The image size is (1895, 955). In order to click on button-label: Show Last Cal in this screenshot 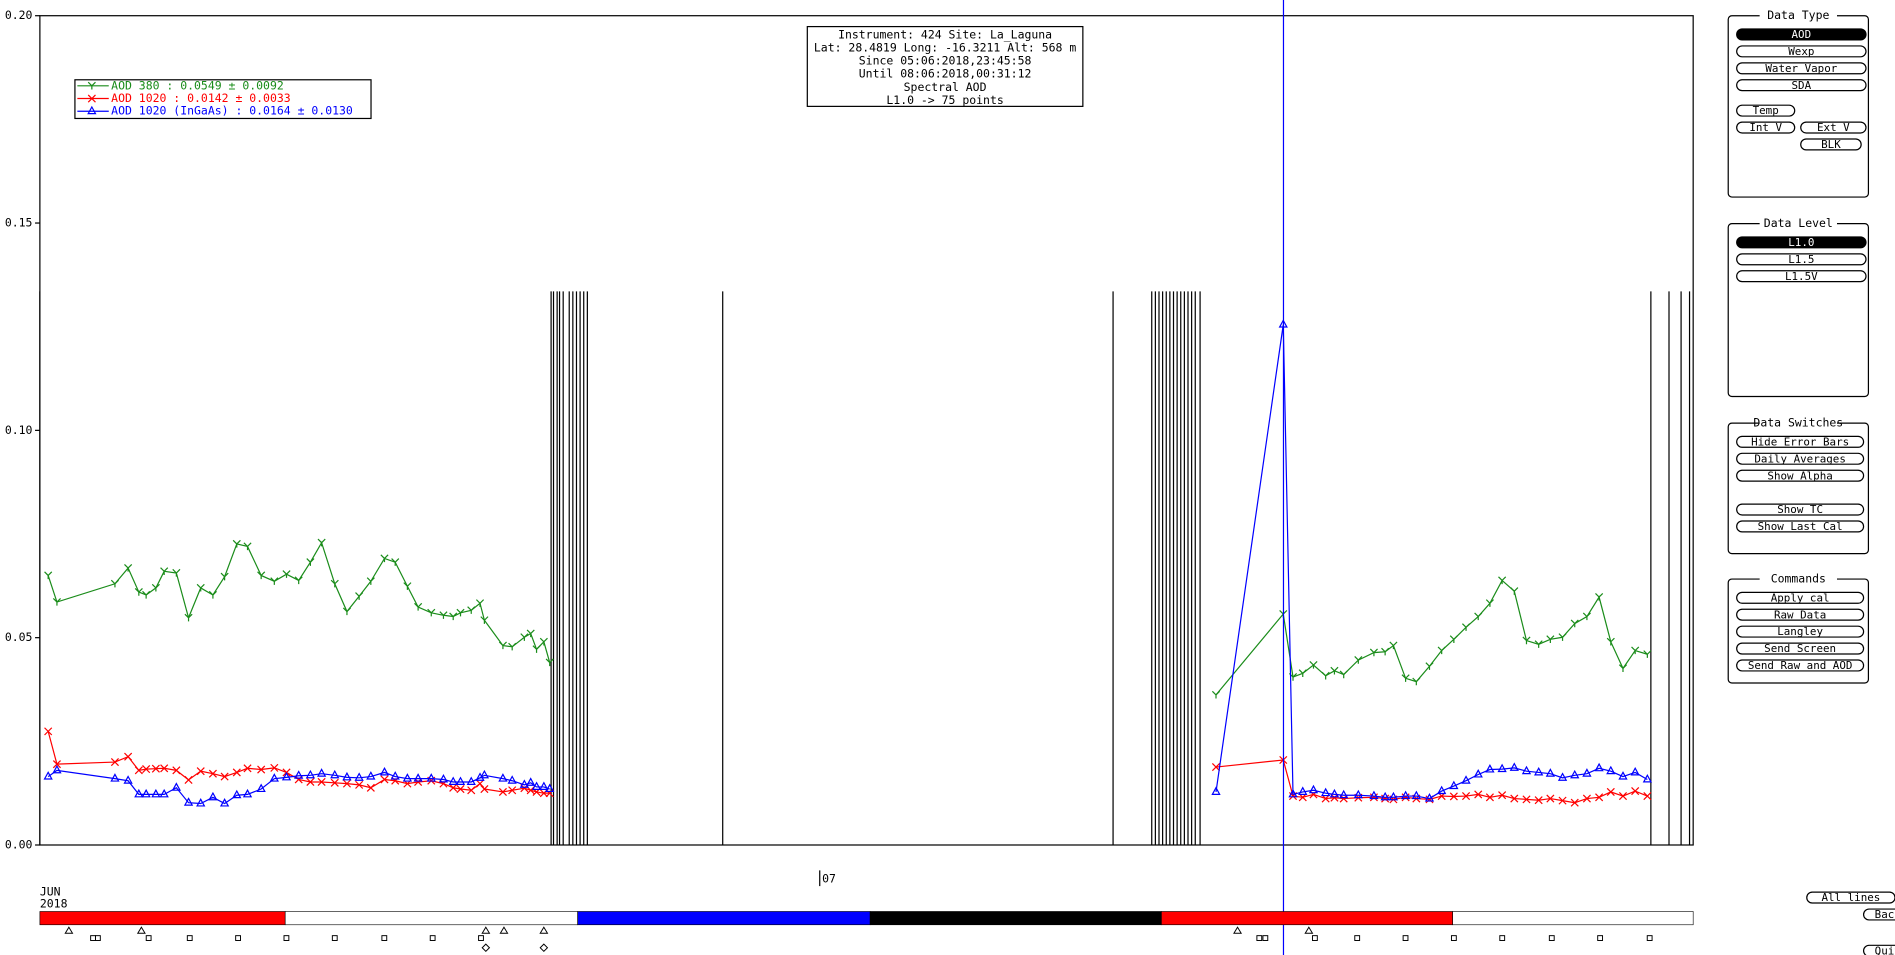, I will do `click(1800, 526)`.